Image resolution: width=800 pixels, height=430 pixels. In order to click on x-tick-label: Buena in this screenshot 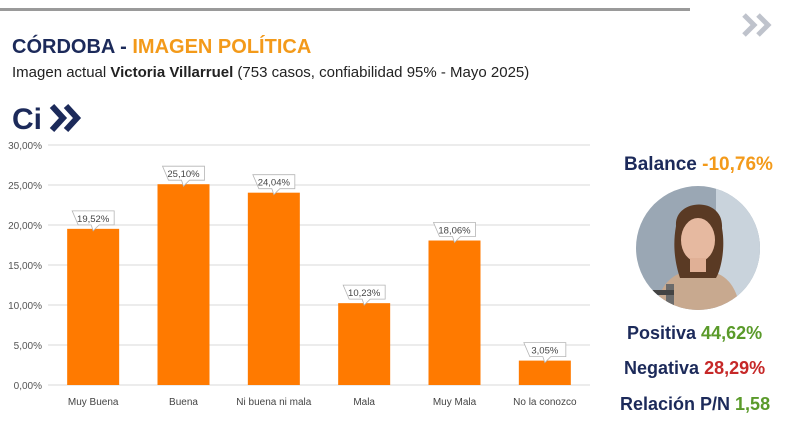, I will do `click(183, 402)`.